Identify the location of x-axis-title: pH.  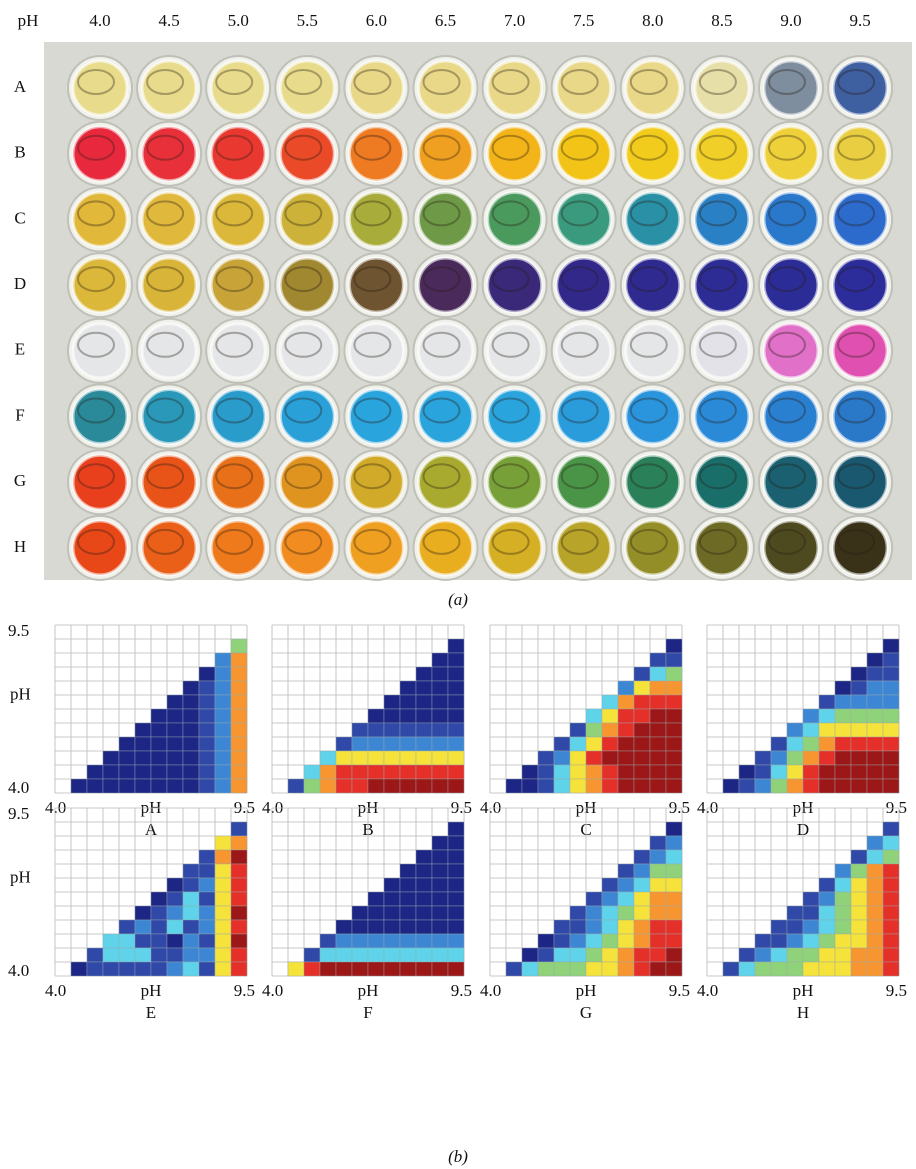
(586, 807).